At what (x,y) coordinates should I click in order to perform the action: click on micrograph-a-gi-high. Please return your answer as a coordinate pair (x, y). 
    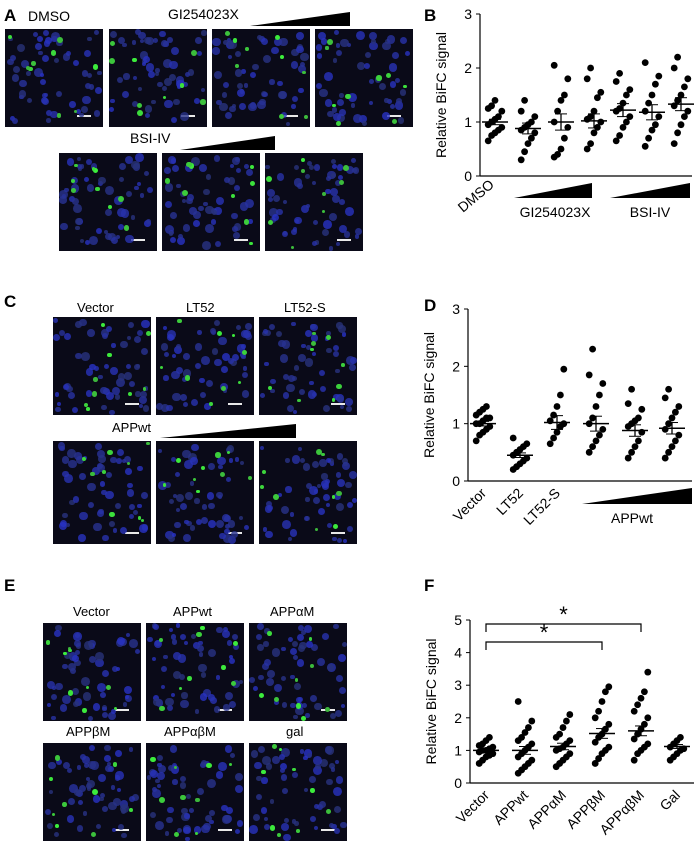
    Looking at the image, I should click on (364, 78).